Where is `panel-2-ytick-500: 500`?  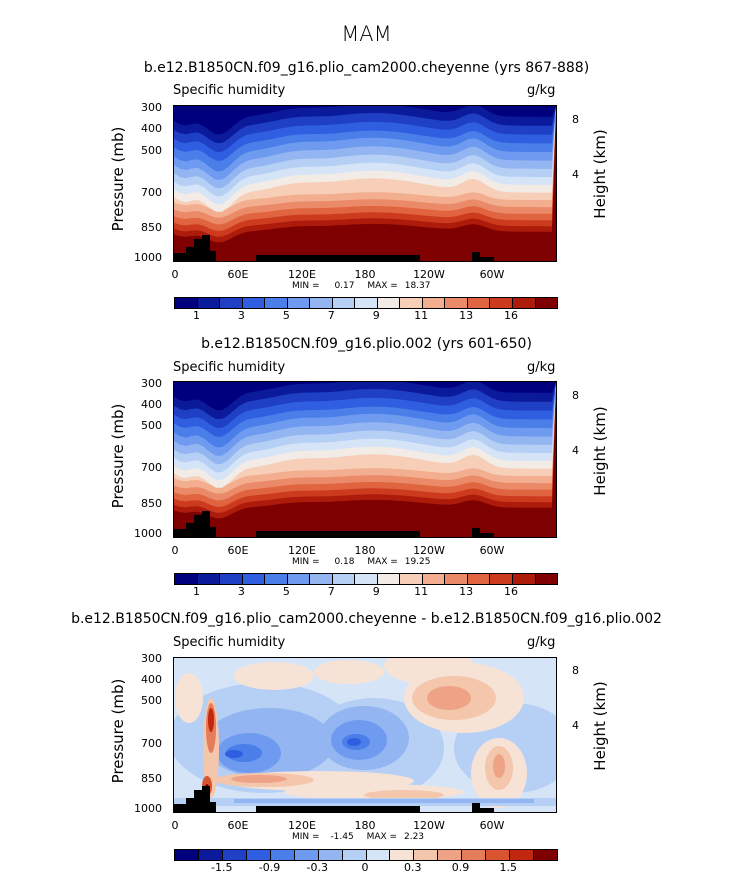
panel-2-ytick-500: 500 is located at coordinates (151, 425).